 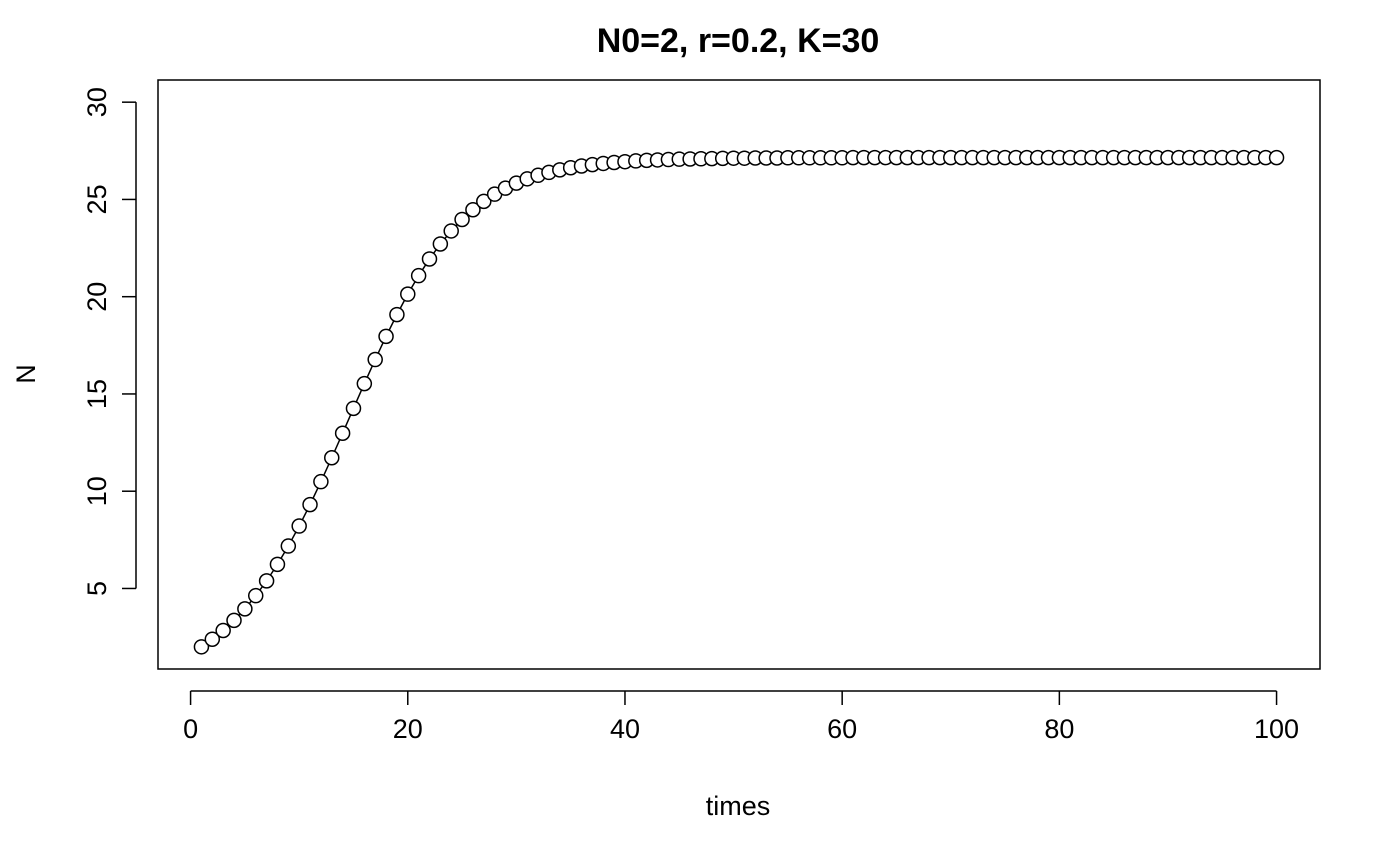 I want to click on x-tick-label: 20, so click(x=408, y=729).